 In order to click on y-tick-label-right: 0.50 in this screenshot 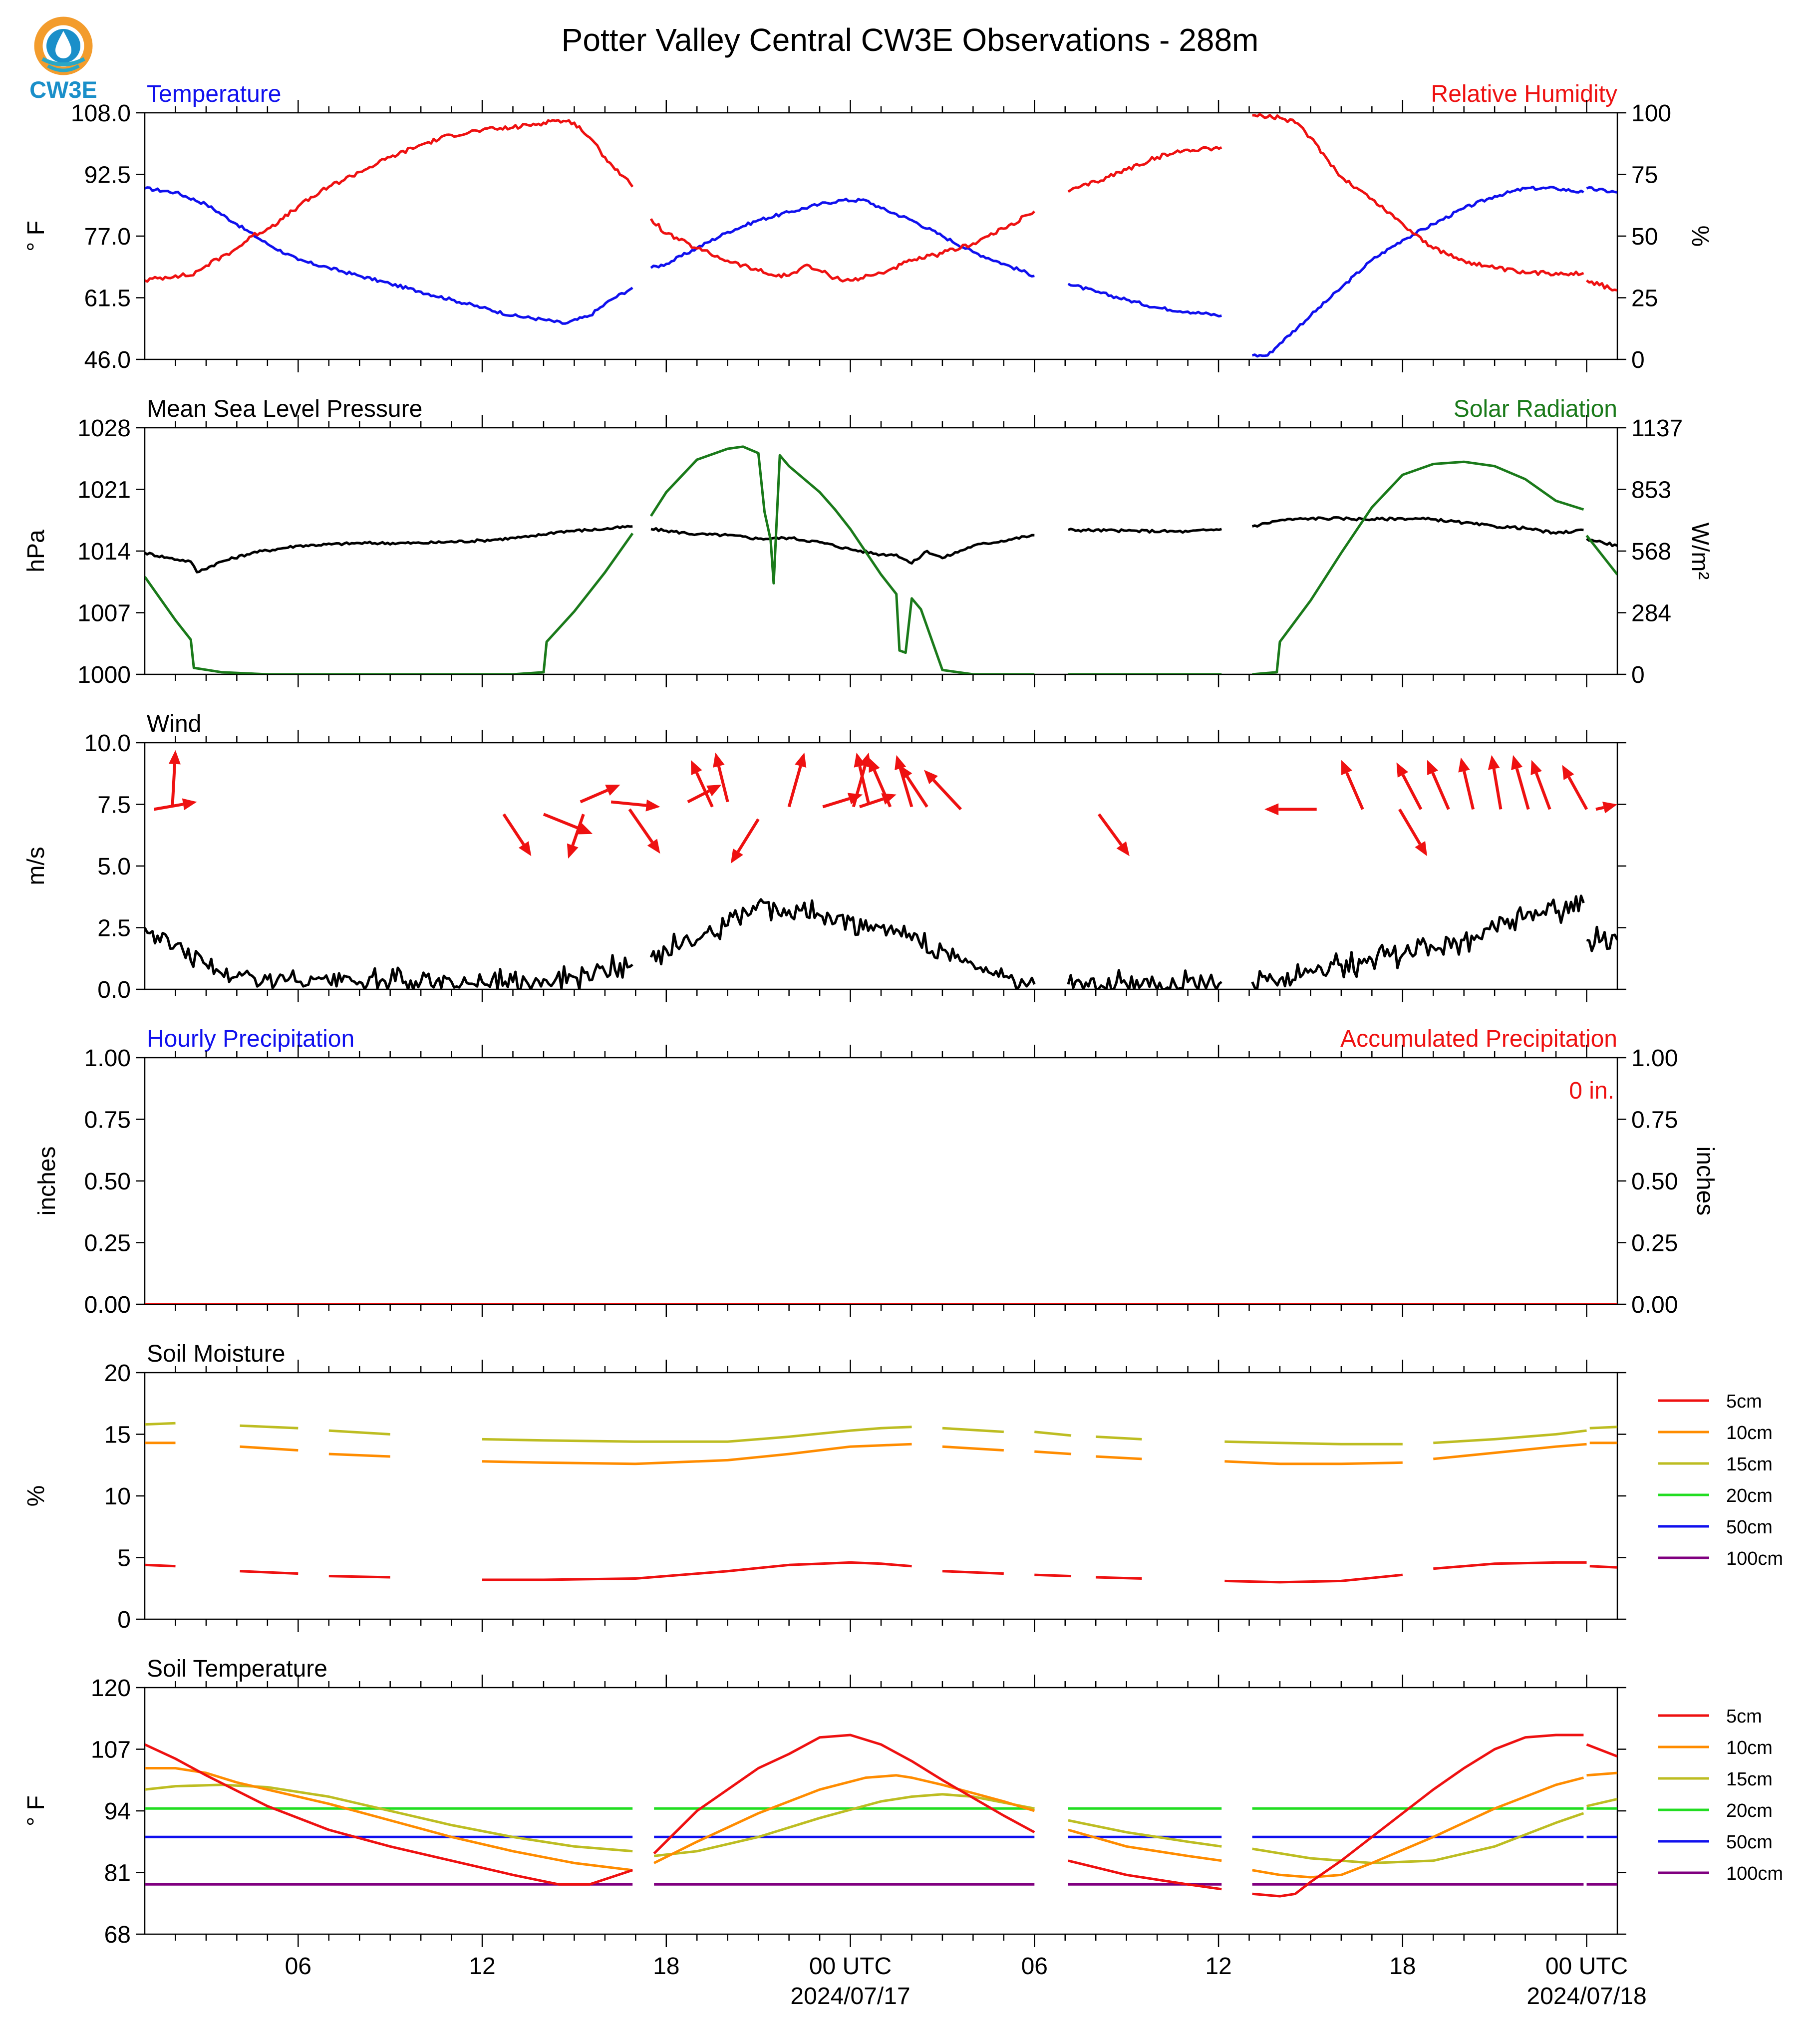, I will do `click(1654, 1181)`.